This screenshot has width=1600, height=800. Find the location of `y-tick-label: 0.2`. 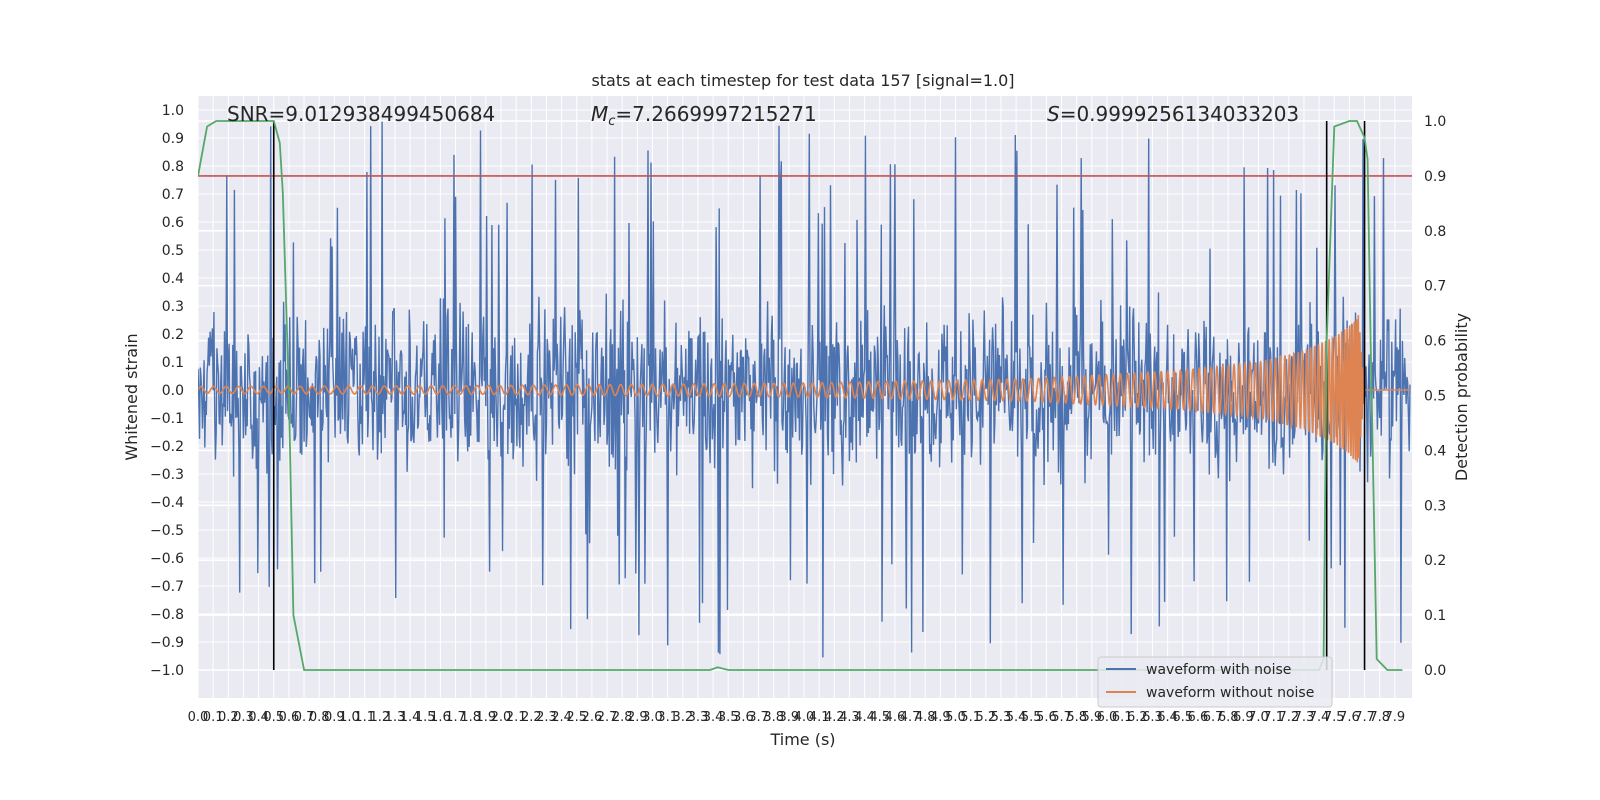

y-tick-label: 0.2 is located at coordinates (173, 335).